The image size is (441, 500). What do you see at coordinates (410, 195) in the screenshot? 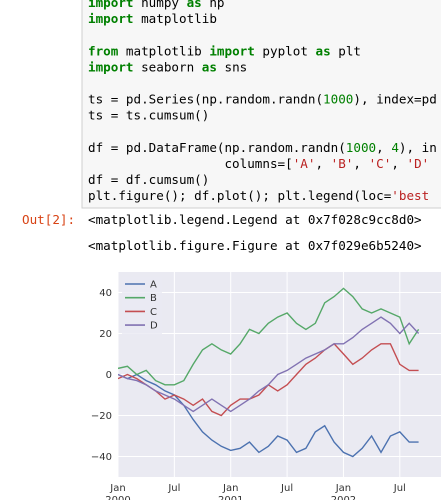
I see `code-token: 'best` at bounding box center [410, 195].